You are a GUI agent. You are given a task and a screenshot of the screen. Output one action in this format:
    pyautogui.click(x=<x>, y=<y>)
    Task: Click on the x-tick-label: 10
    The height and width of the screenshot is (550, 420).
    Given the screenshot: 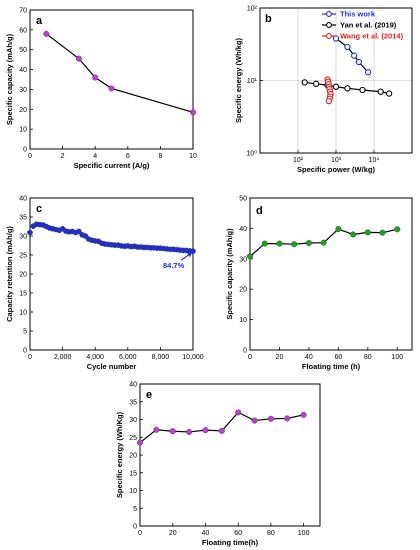 What is the action you would take?
    pyautogui.click(x=193, y=156)
    